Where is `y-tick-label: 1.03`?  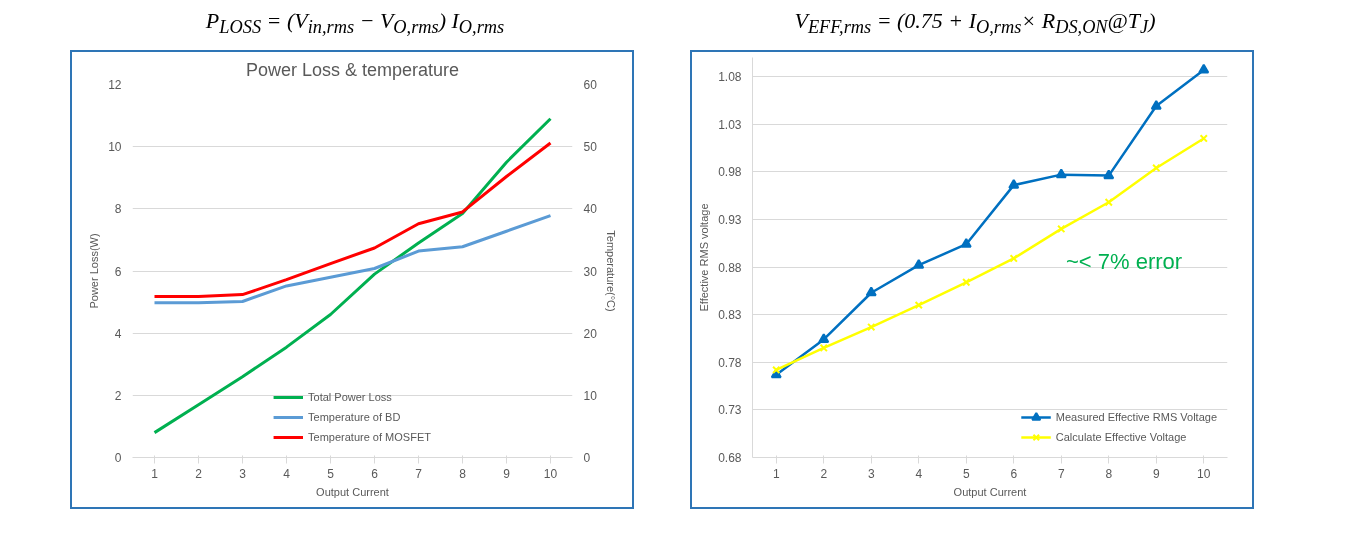
y-tick-label: 1.03 is located at coordinates (730, 124).